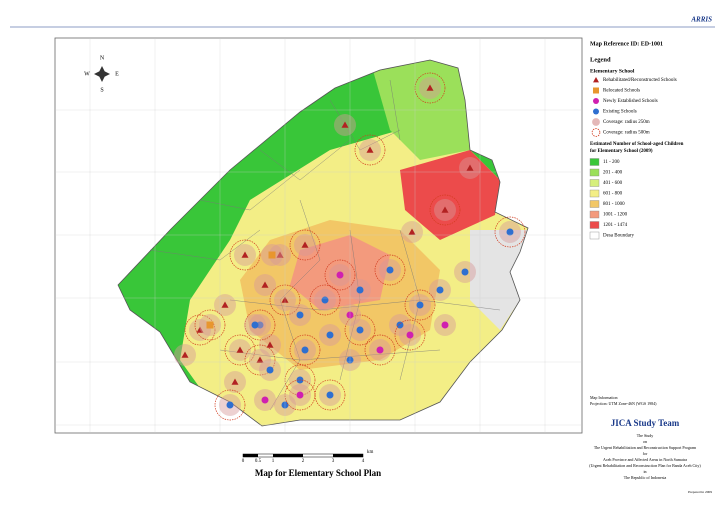 The image size is (725, 512). What do you see at coordinates (243, 461) in the screenshot?
I see `scale-label: 0` at bounding box center [243, 461].